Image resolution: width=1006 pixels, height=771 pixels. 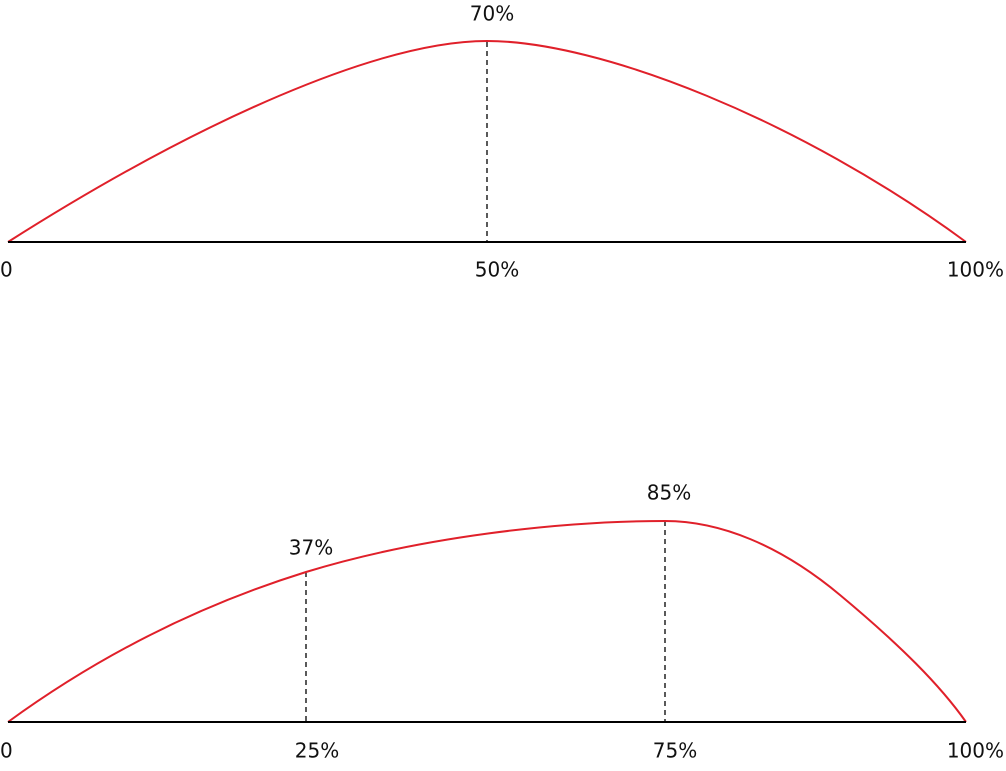 What do you see at coordinates (669, 493) in the screenshot?
I see `peak-label: 85%` at bounding box center [669, 493].